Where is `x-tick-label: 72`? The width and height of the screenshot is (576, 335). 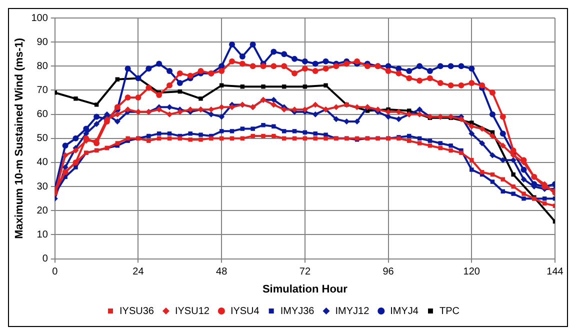
x-tick-label: 72 is located at coordinates (305, 272).